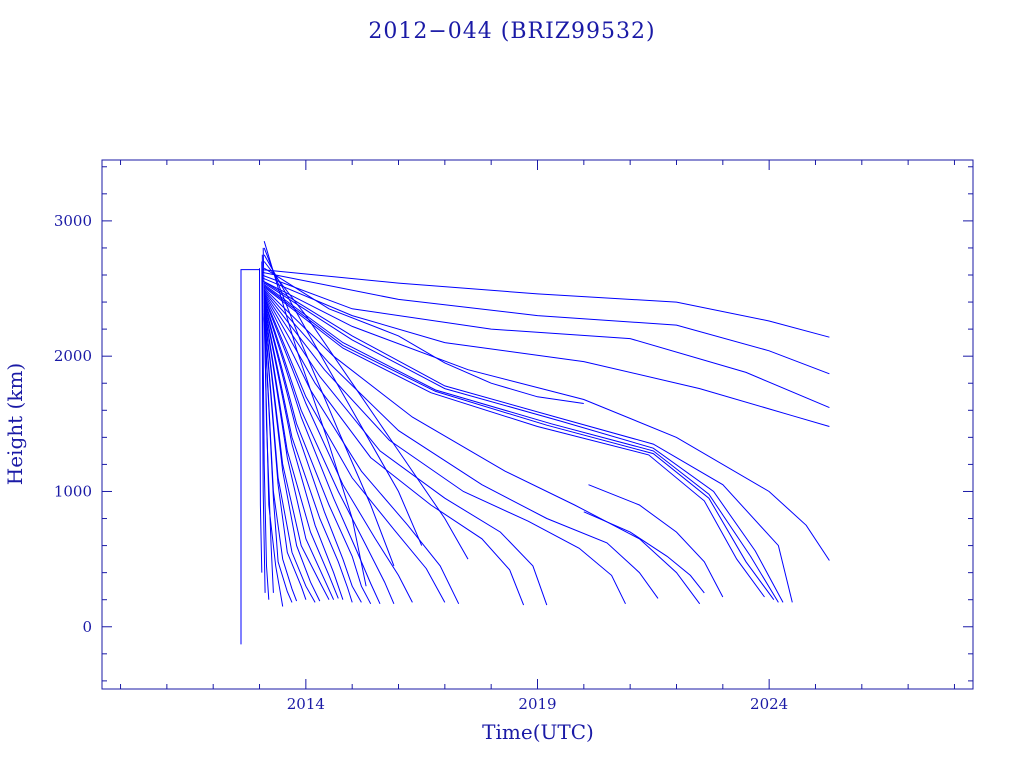  I want to click on chart-title: 2012−044 (BRIZ99532), so click(511, 31).